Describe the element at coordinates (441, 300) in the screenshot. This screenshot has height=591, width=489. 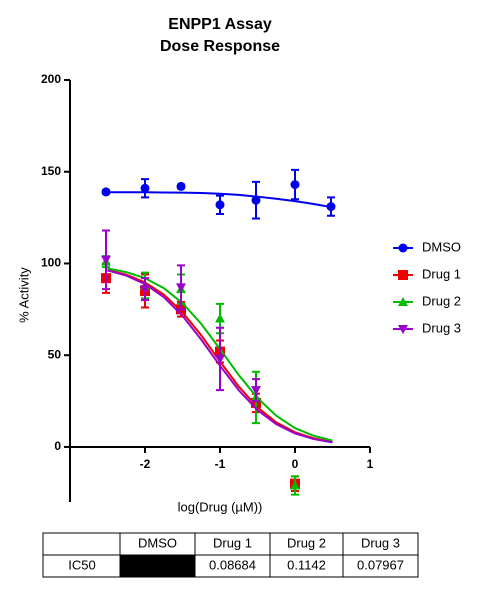
I see `legend-label: Drug 2` at that location.